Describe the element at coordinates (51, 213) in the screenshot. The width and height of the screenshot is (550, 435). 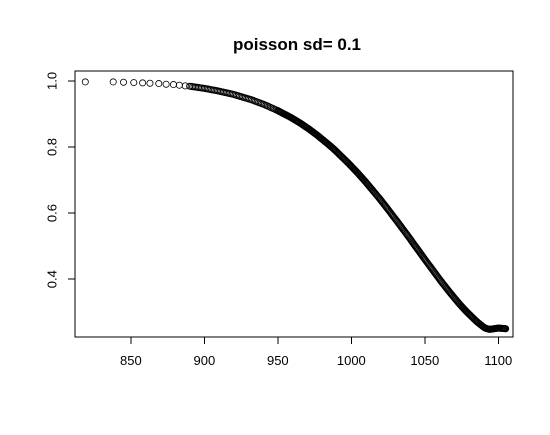
I see `y-tick-label: 0.6` at that location.